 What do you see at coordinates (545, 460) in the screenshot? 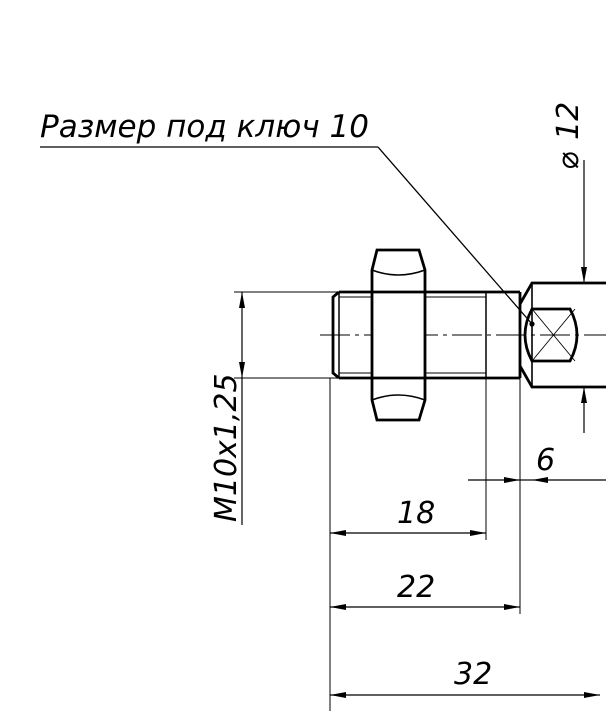
I see `dim-6-label: 6` at bounding box center [545, 460].